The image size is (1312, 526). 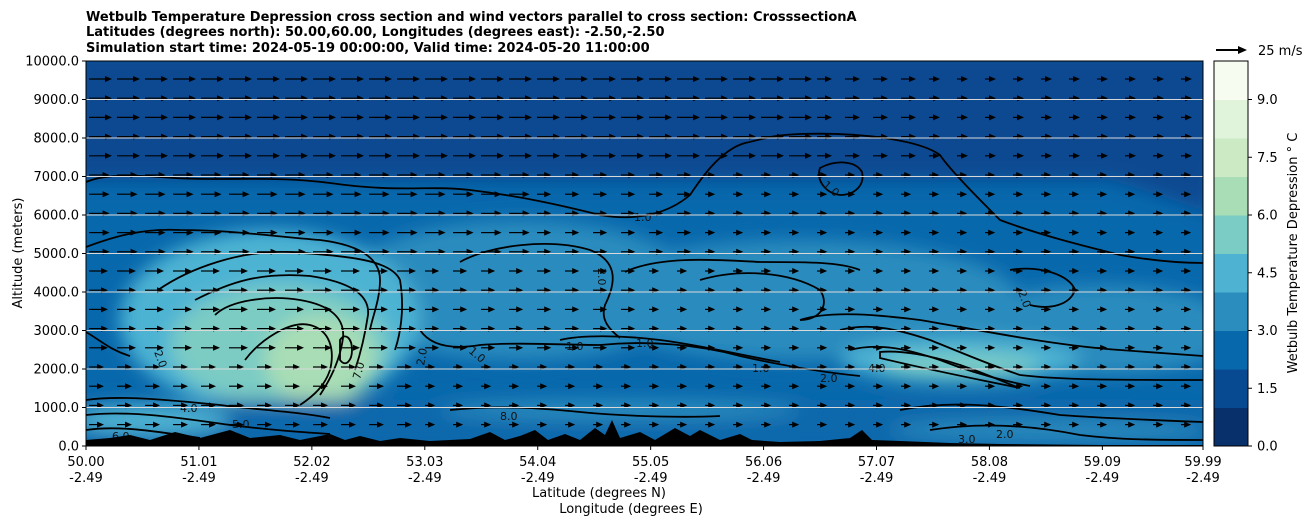 I want to click on contour-label: 2.0, so click(x=422, y=356).